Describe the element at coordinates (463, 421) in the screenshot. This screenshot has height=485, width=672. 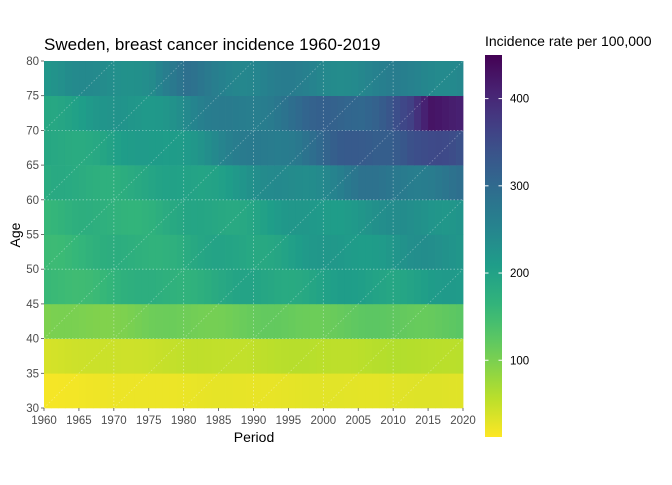
I see `x-tick-label: 2020` at that location.